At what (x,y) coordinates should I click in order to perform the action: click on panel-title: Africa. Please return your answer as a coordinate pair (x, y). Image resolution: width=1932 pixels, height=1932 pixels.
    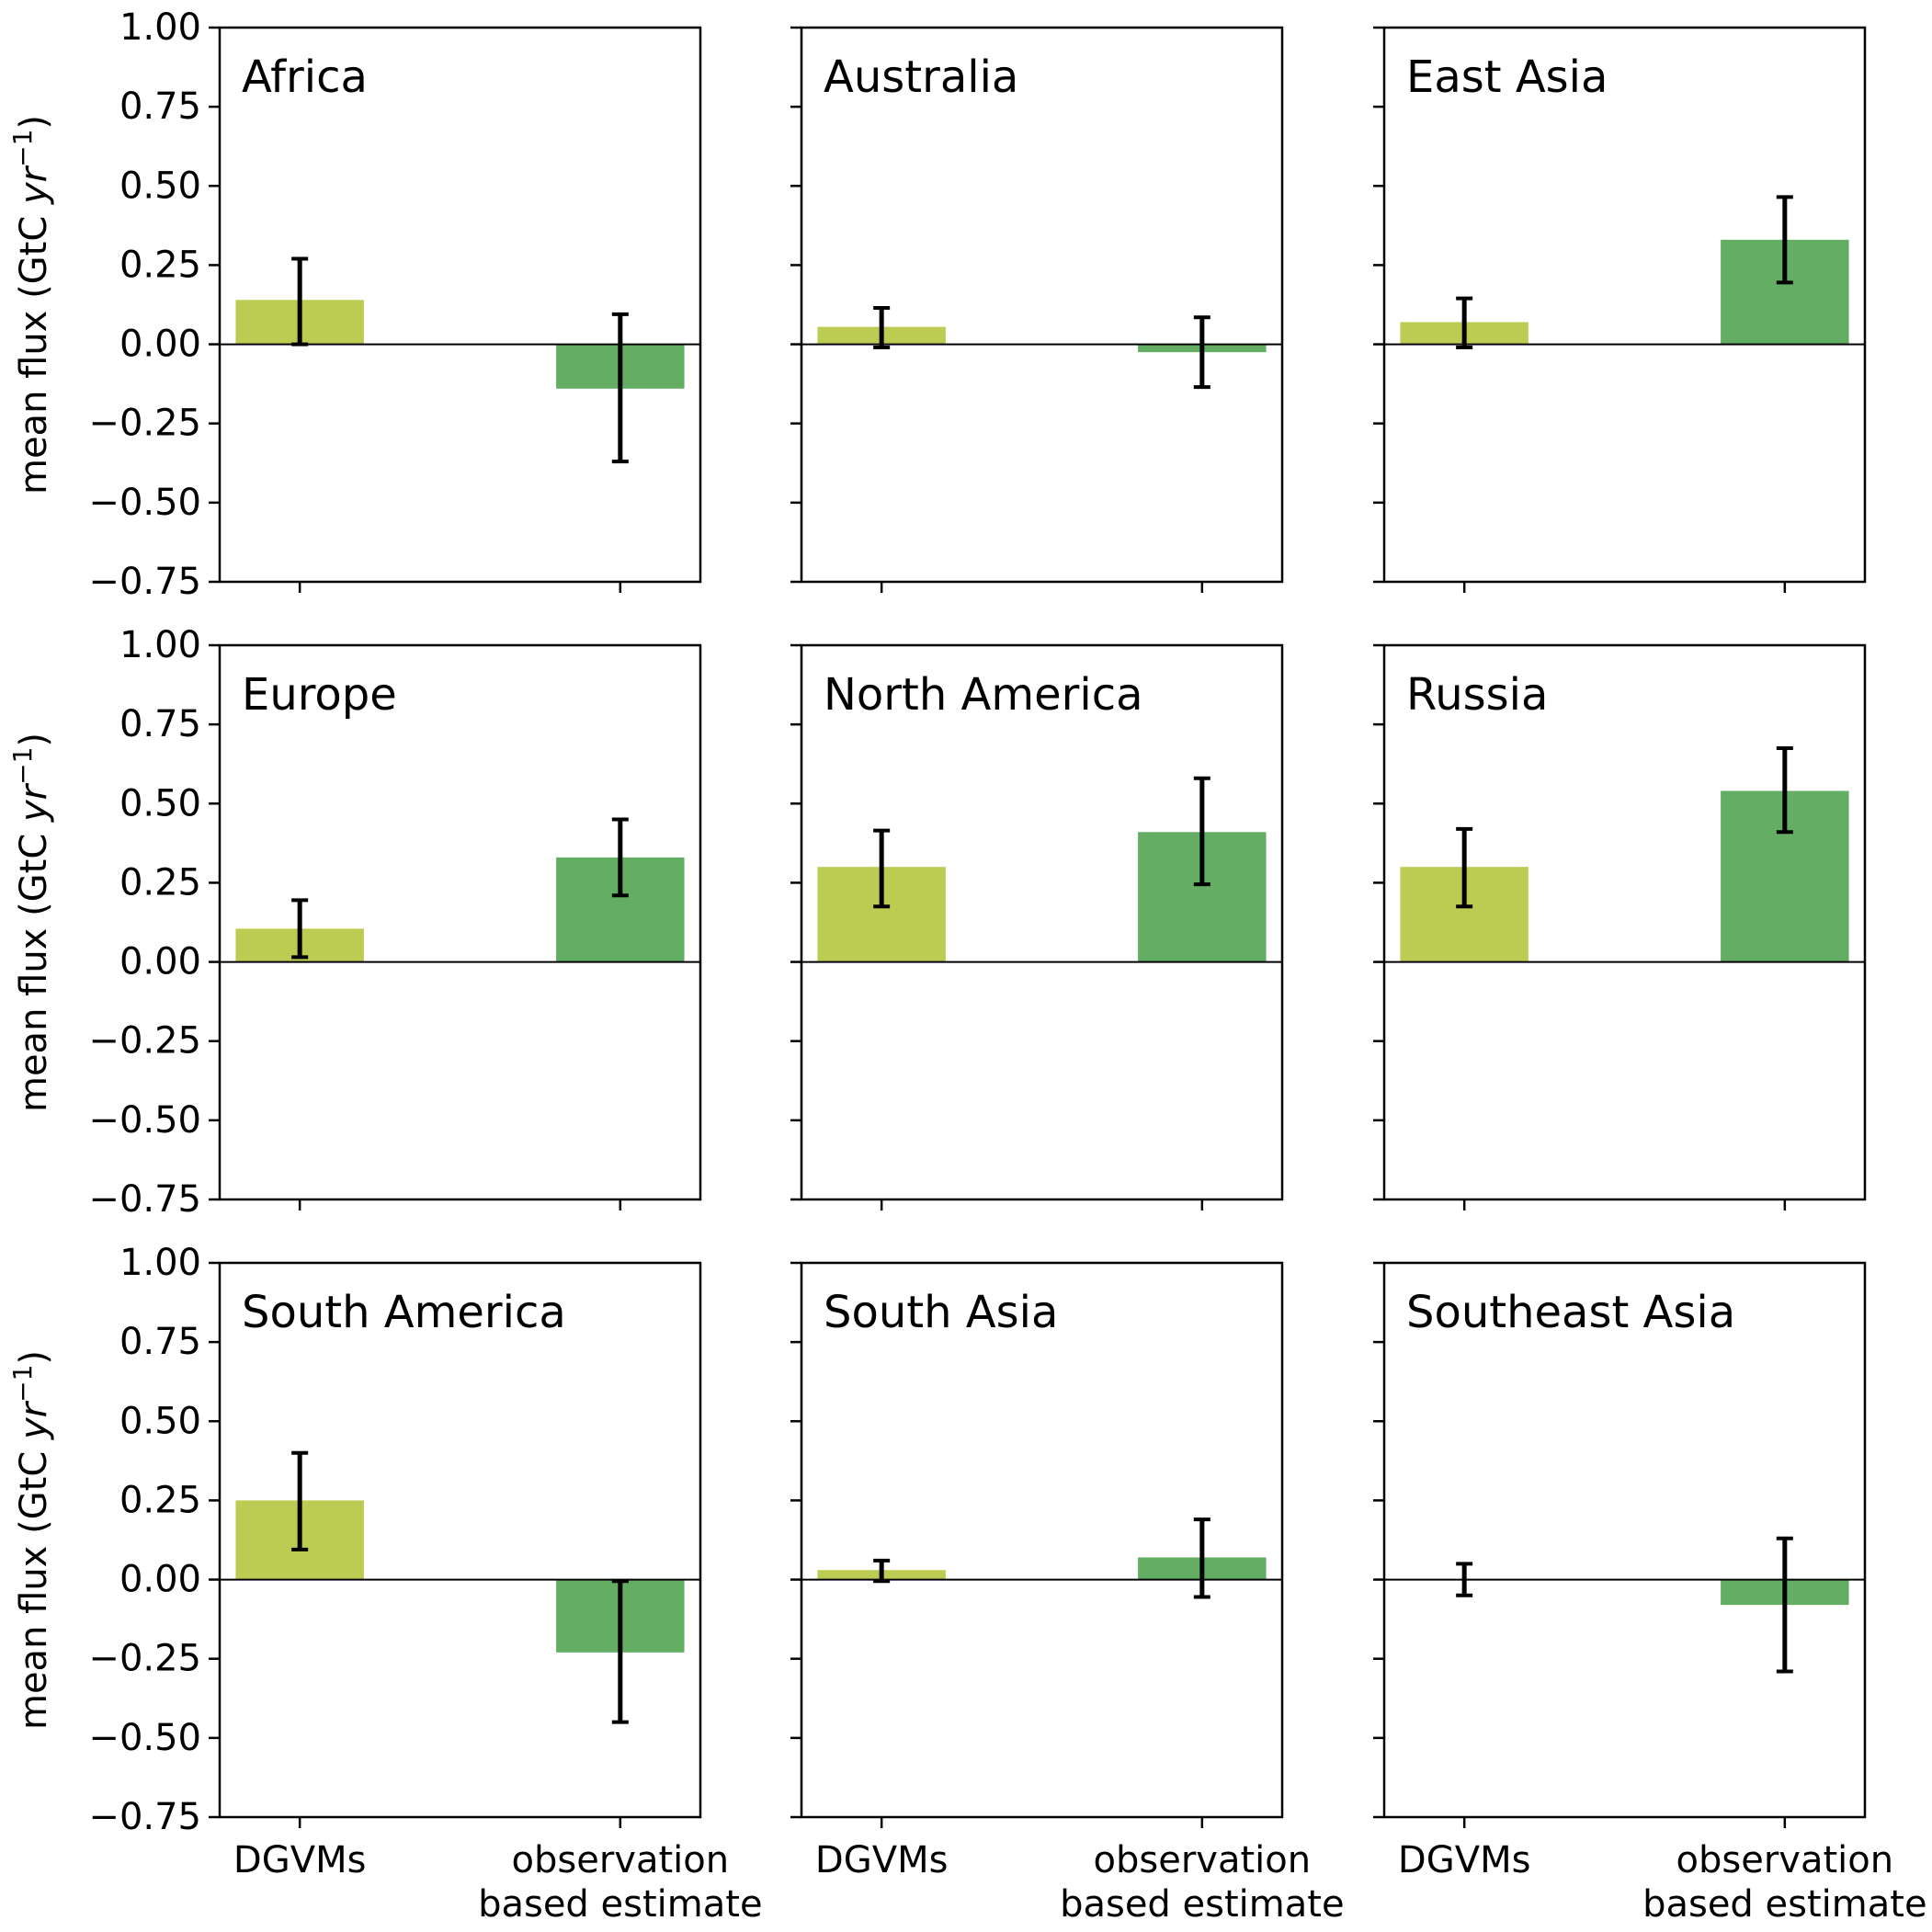
    Looking at the image, I should click on (305, 77).